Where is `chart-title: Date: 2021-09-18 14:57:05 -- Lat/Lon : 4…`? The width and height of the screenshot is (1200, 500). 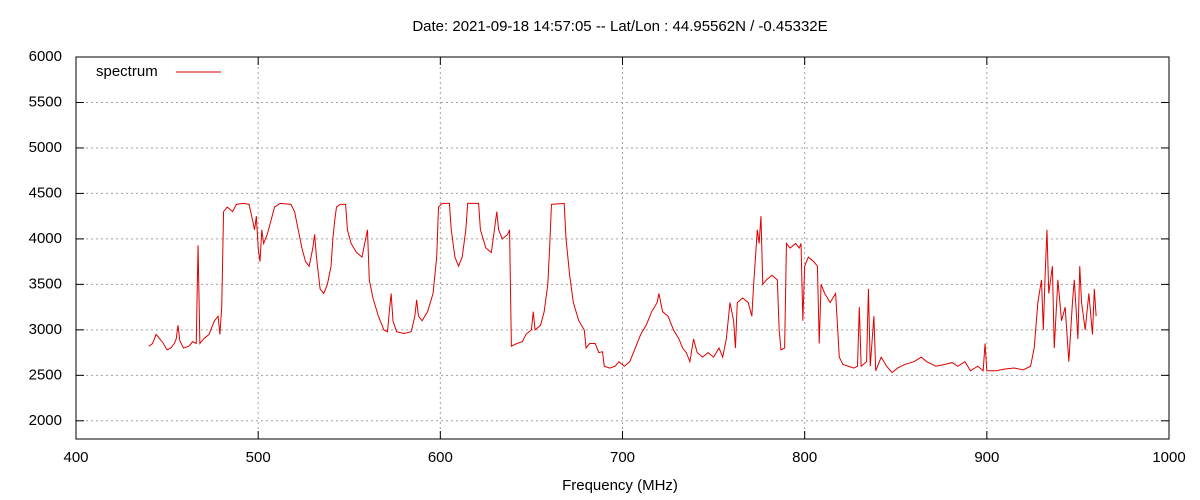
chart-title: Date: 2021-09-18 14:57:05 -- Lat/Lon : 4… is located at coordinates (619, 26).